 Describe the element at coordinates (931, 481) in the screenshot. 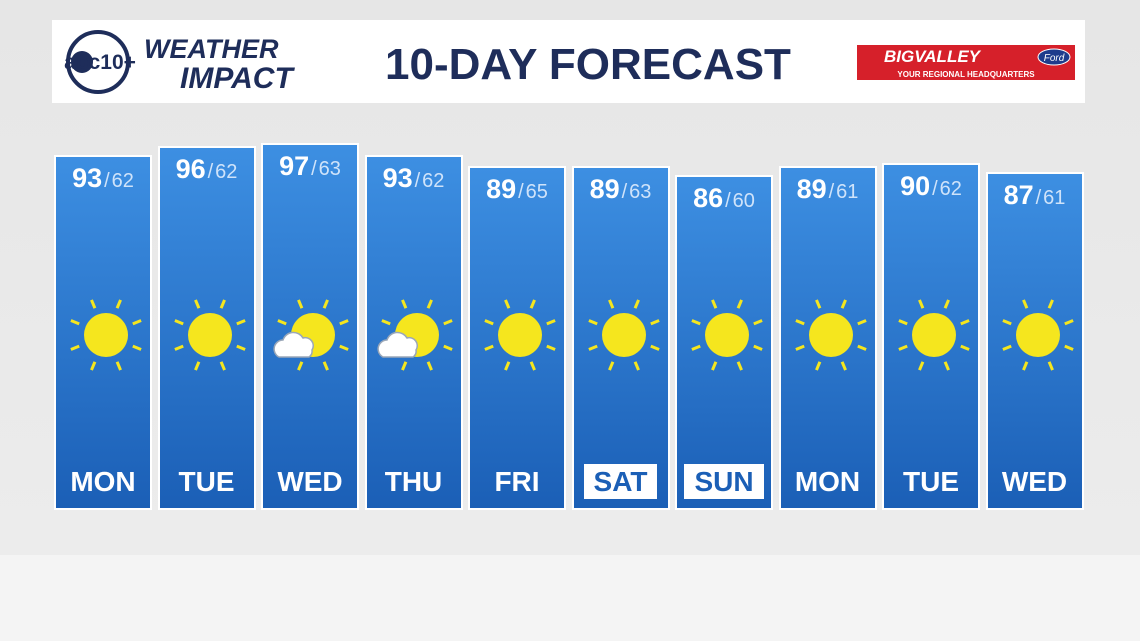

I see `day-name: TUE` at that location.